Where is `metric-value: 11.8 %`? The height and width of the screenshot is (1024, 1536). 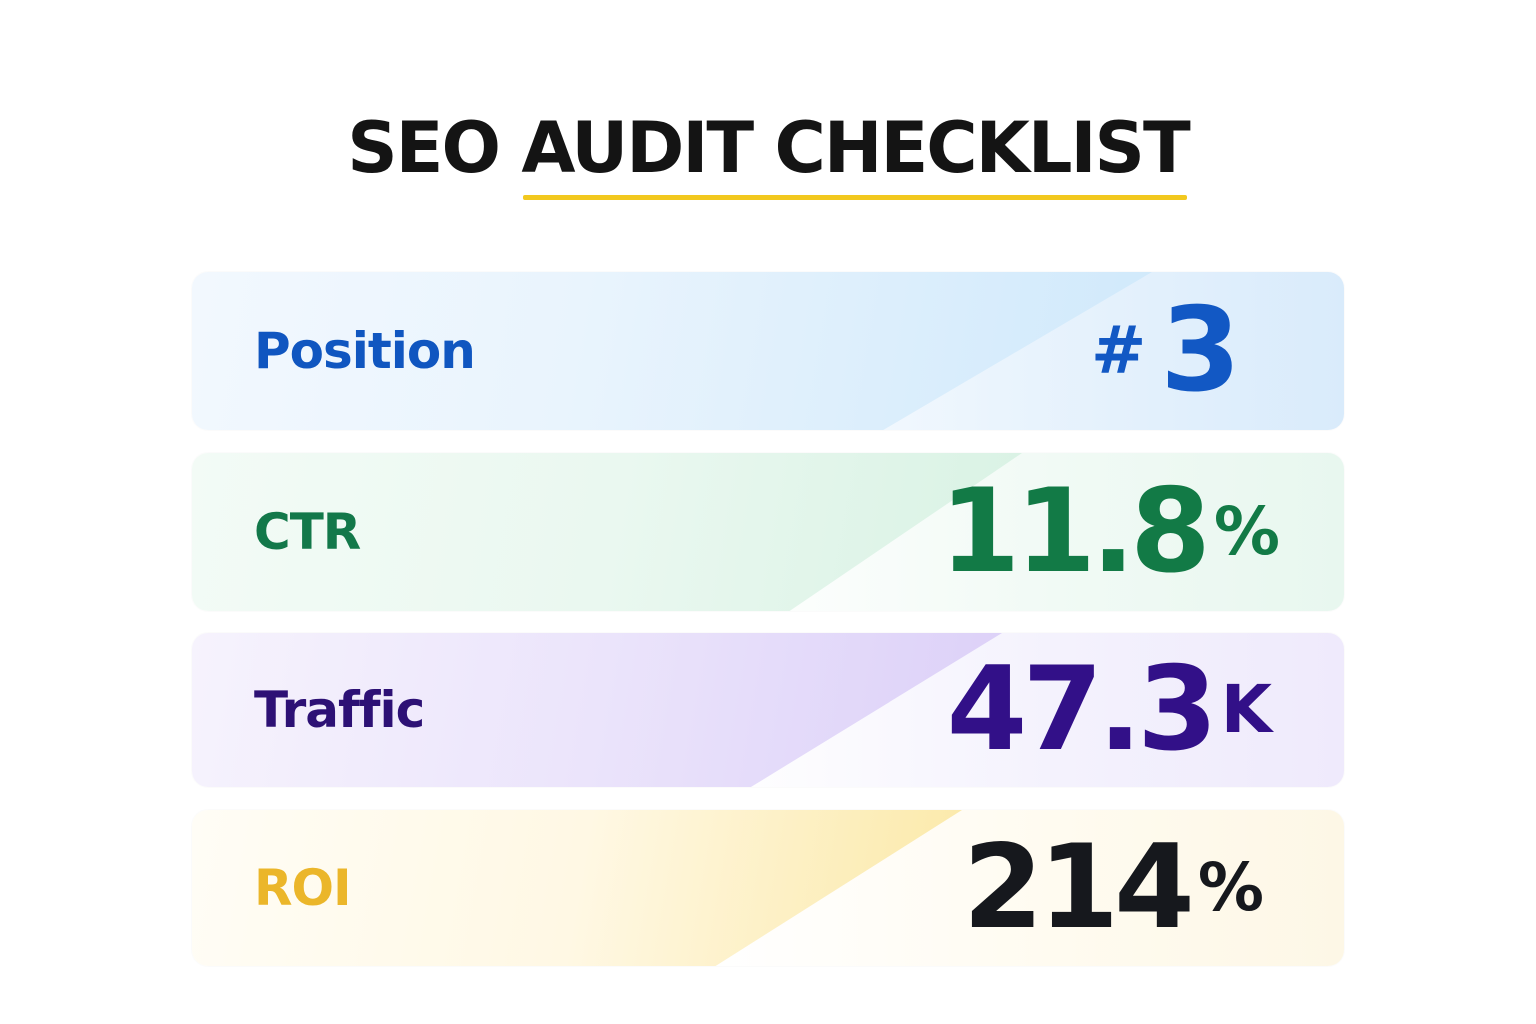 metric-value: 11.8 % is located at coordinates (1110, 532).